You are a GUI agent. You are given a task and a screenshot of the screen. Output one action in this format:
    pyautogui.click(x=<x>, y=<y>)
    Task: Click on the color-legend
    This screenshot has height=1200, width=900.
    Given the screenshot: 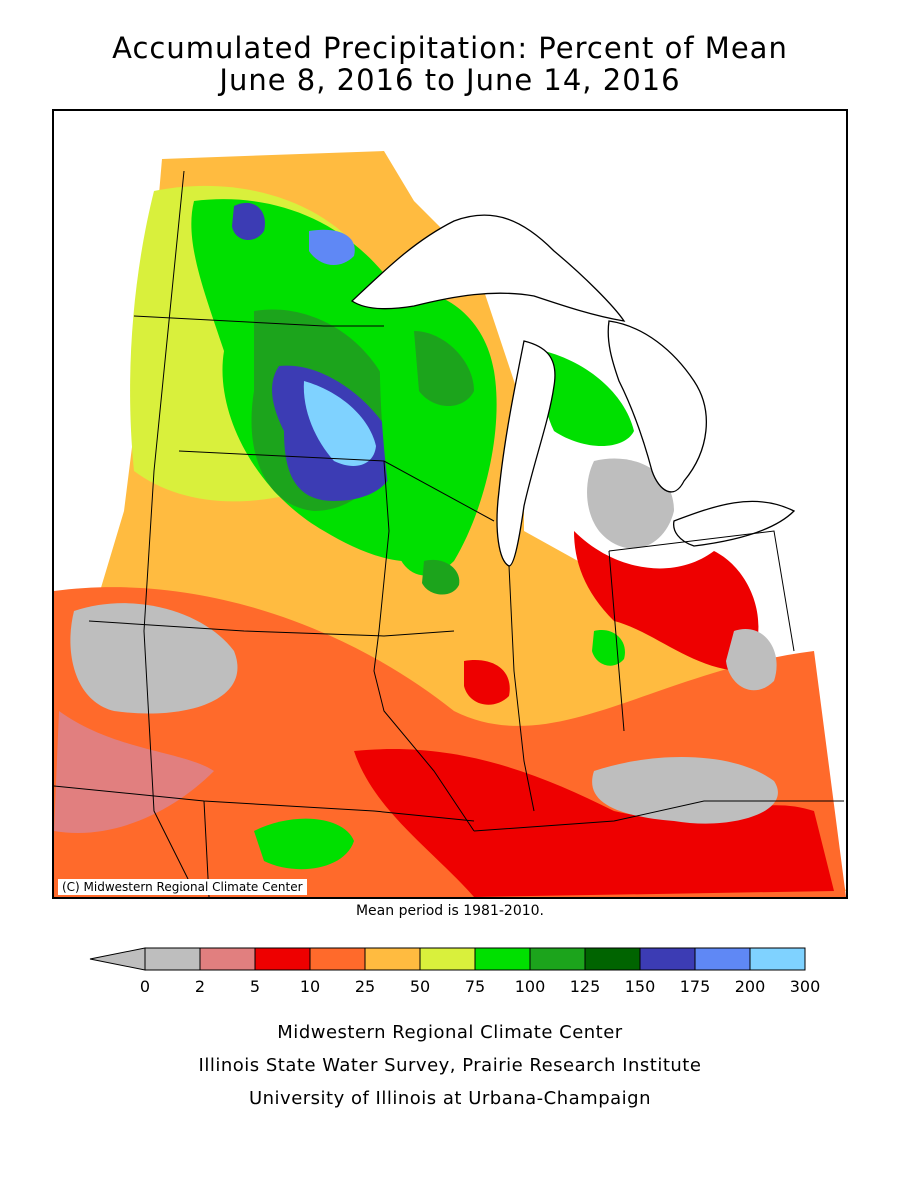 What is the action you would take?
    pyautogui.click(x=447, y=959)
    